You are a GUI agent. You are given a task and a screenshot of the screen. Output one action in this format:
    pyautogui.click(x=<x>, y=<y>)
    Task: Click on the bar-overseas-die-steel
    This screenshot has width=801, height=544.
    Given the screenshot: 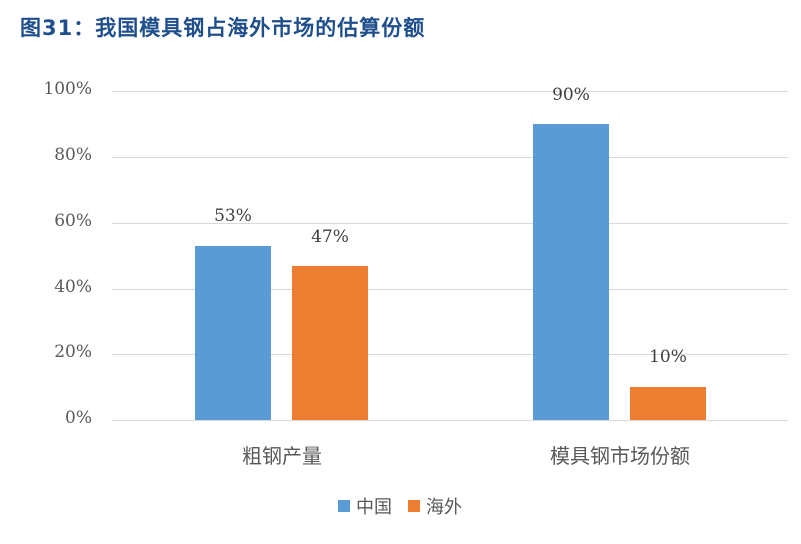 What is the action you would take?
    pyautogui.click(x=668, y=403)
    